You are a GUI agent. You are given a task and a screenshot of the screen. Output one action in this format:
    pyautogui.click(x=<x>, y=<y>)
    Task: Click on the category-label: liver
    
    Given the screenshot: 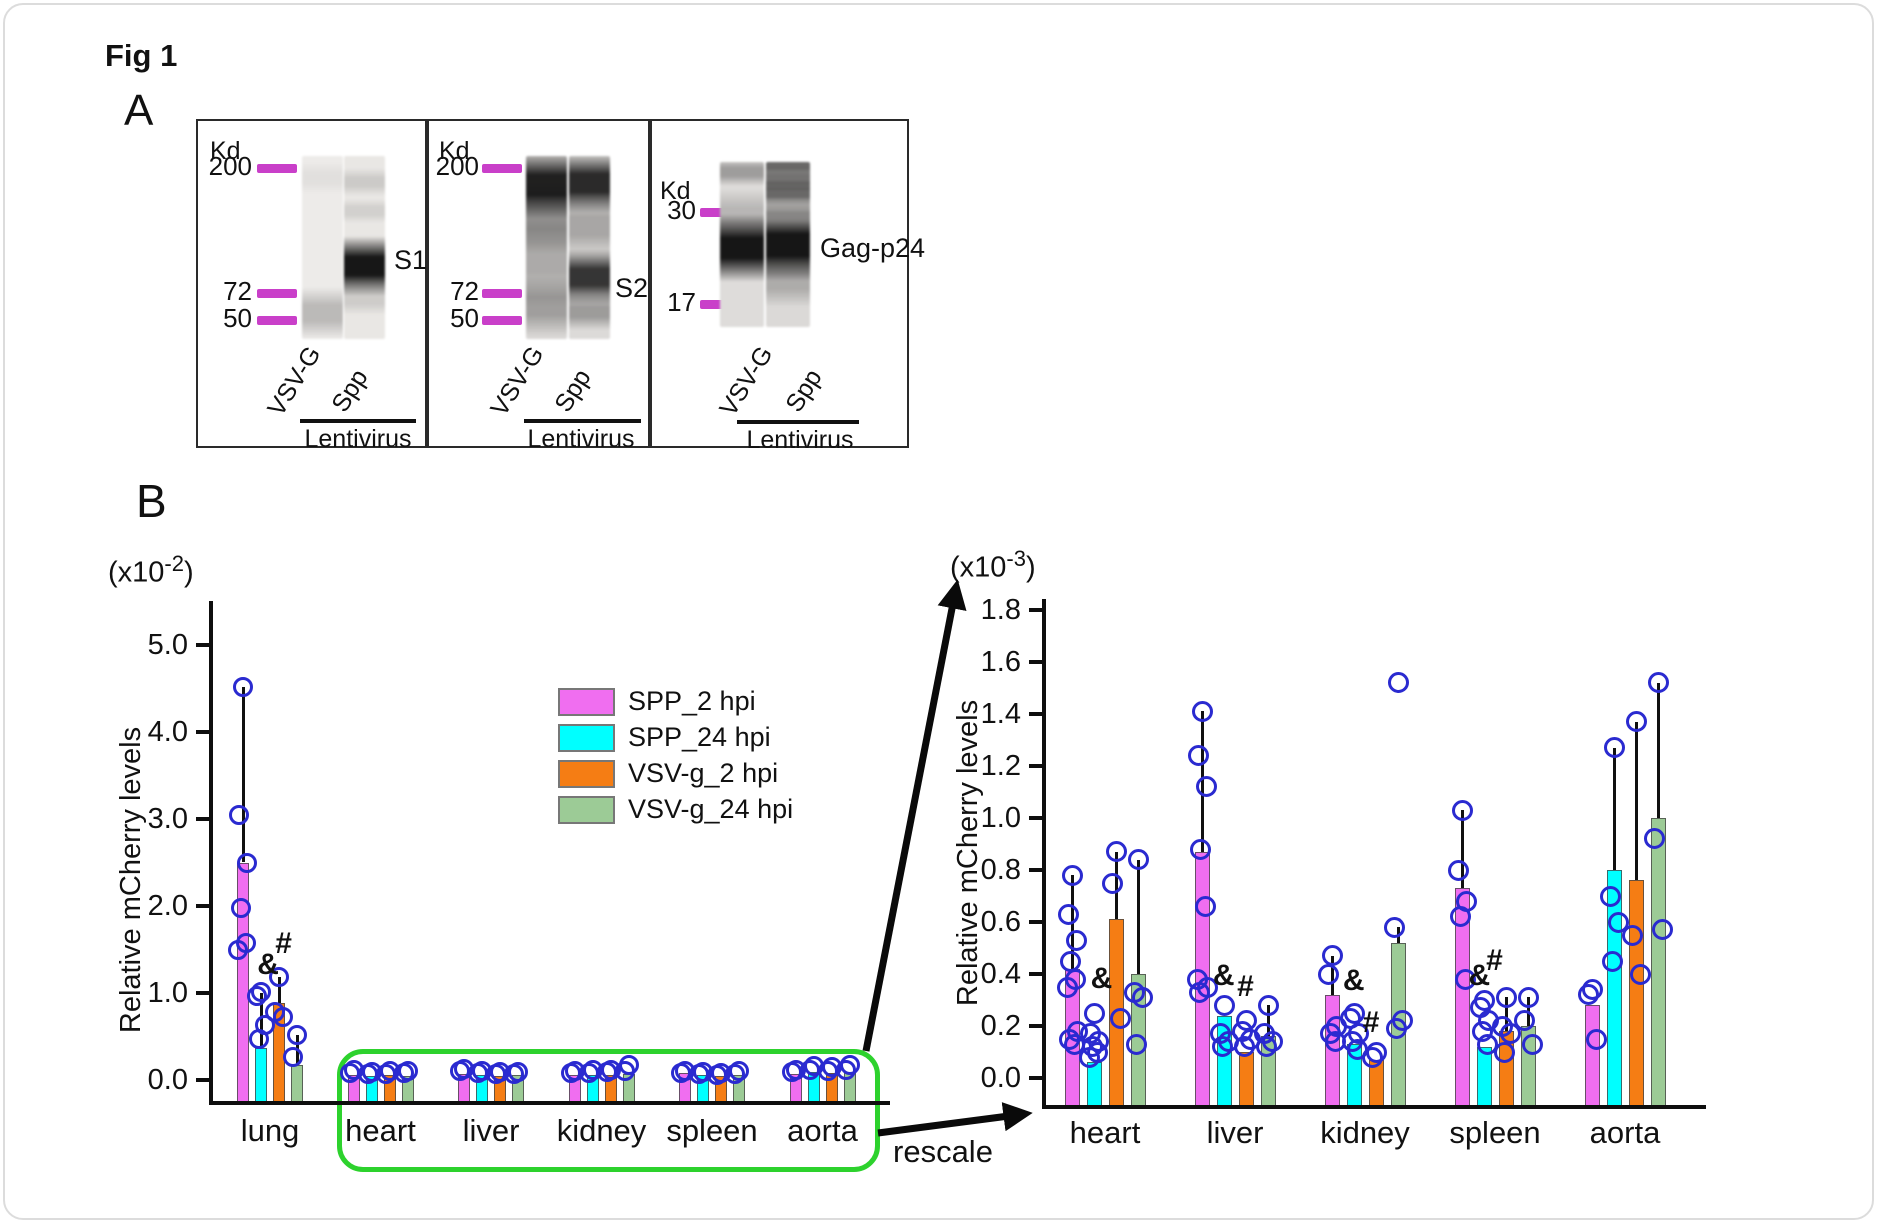 What is the action you would take?
    pyautogui.click(x=491, y=1130)
    